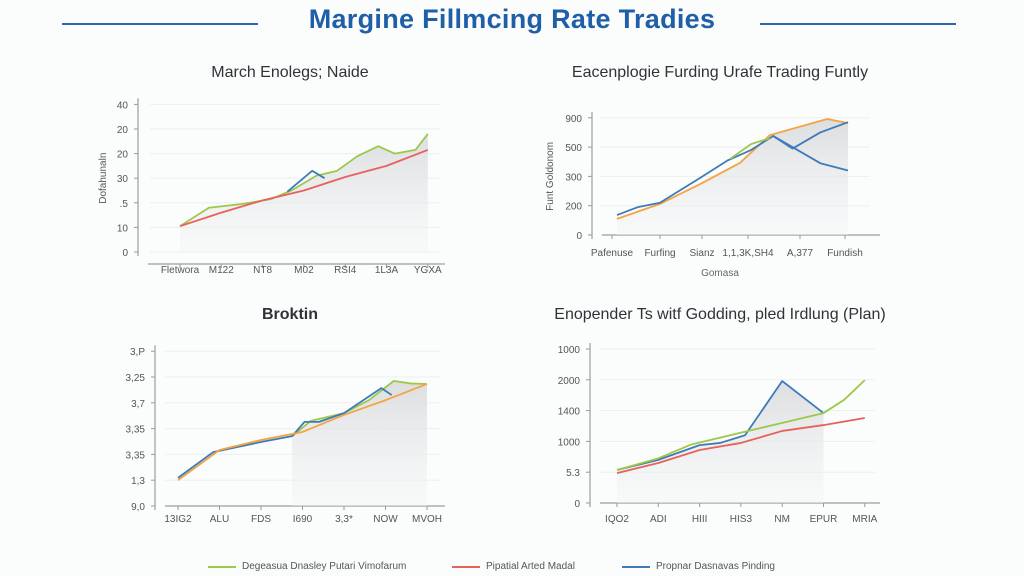  Describe the element at coordinates (138, 404) in the screenshot. I see `y-tick-label: 3,7` at that location.